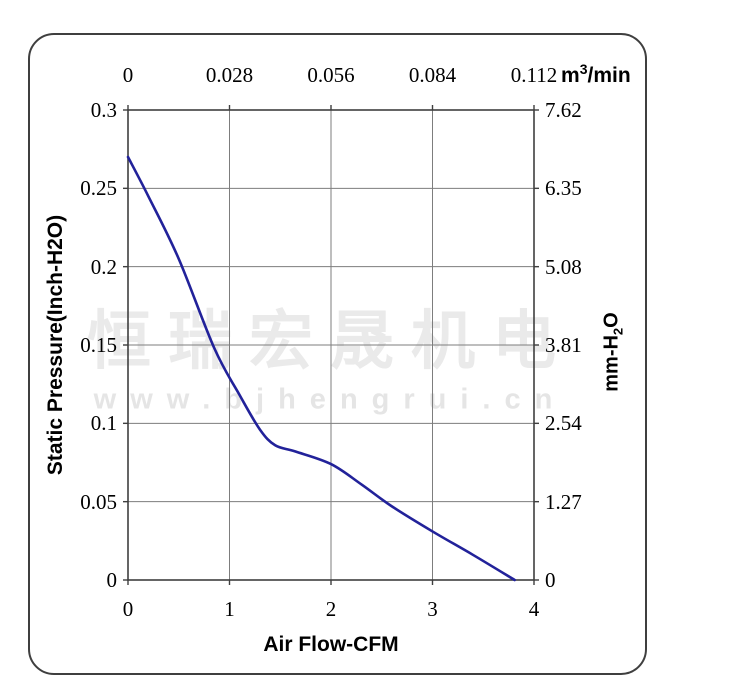  Describe the element at coordinates (330, 341) in the screenshot. I see `watermark-company-text: 恒瑞宏晟机电` at that location.